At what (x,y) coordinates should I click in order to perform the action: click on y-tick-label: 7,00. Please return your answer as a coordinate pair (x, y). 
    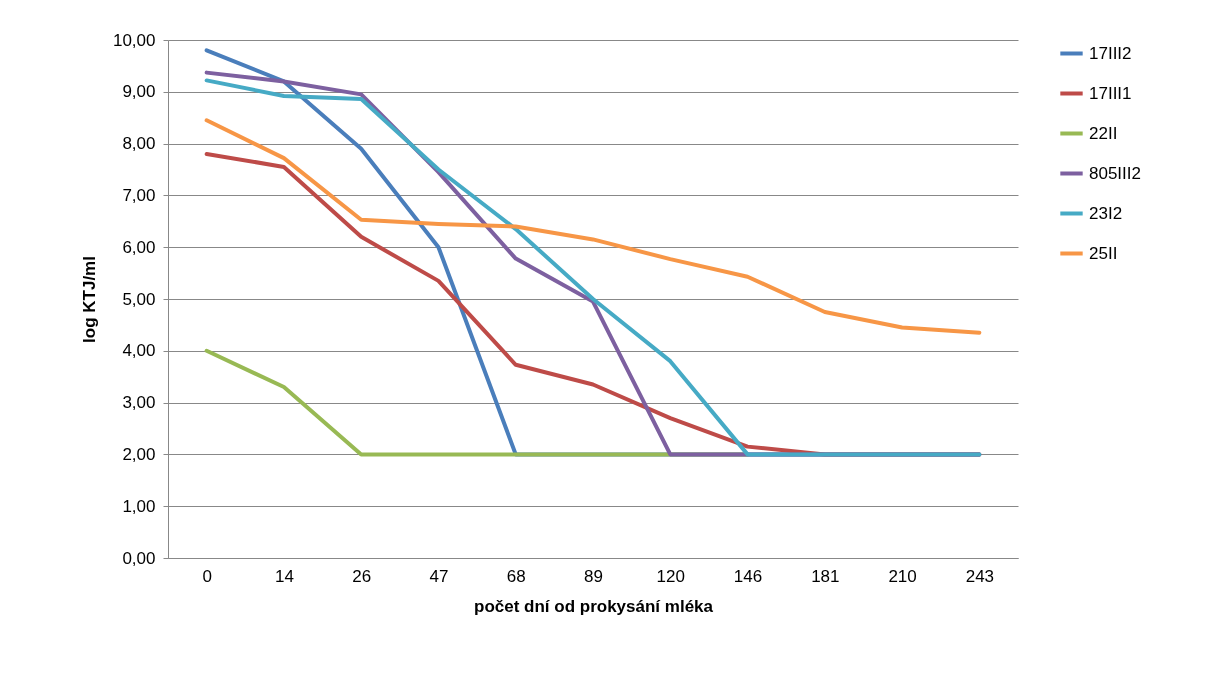
    Looking at the image, I should click on (139, 195).